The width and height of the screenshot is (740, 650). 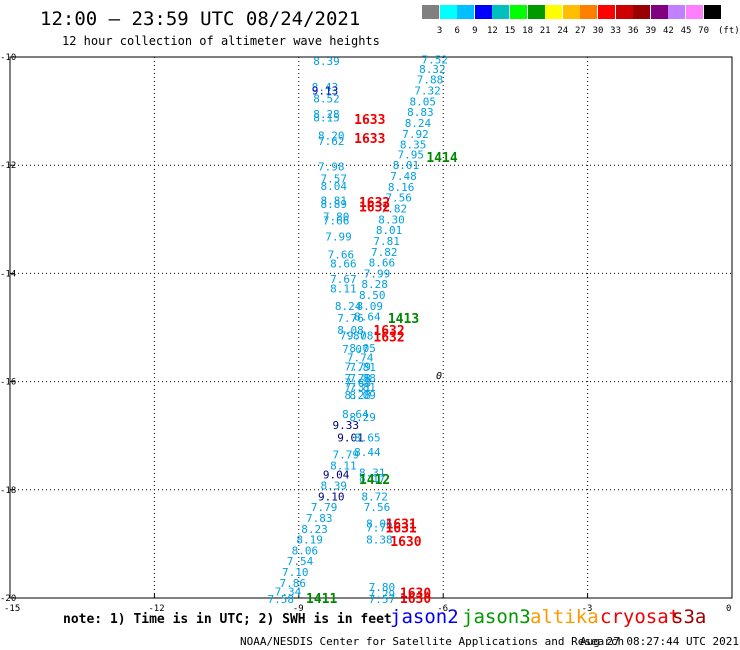 I want to click on wave-height-value: 7.81, so click(x=362, y=367).